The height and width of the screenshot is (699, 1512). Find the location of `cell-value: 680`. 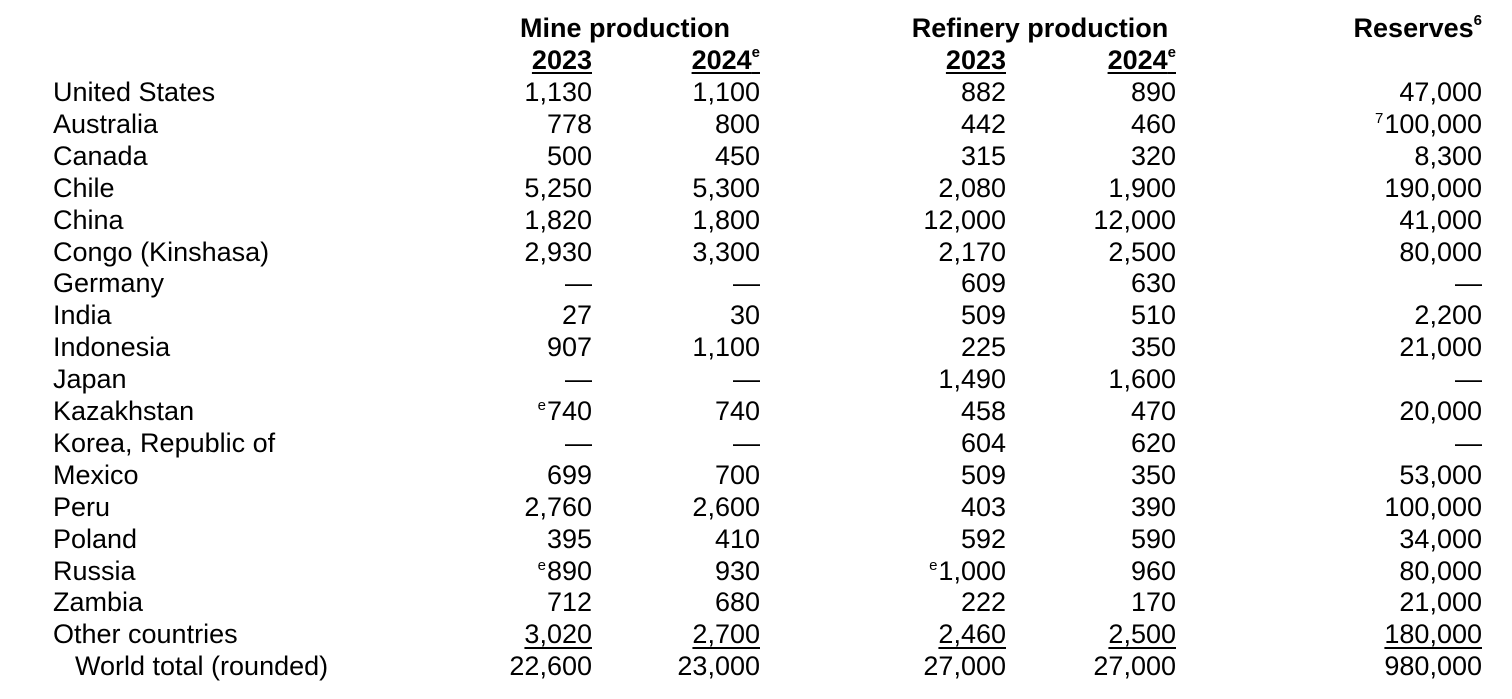

cell-value: 680 is located at coordinates (737, 602).